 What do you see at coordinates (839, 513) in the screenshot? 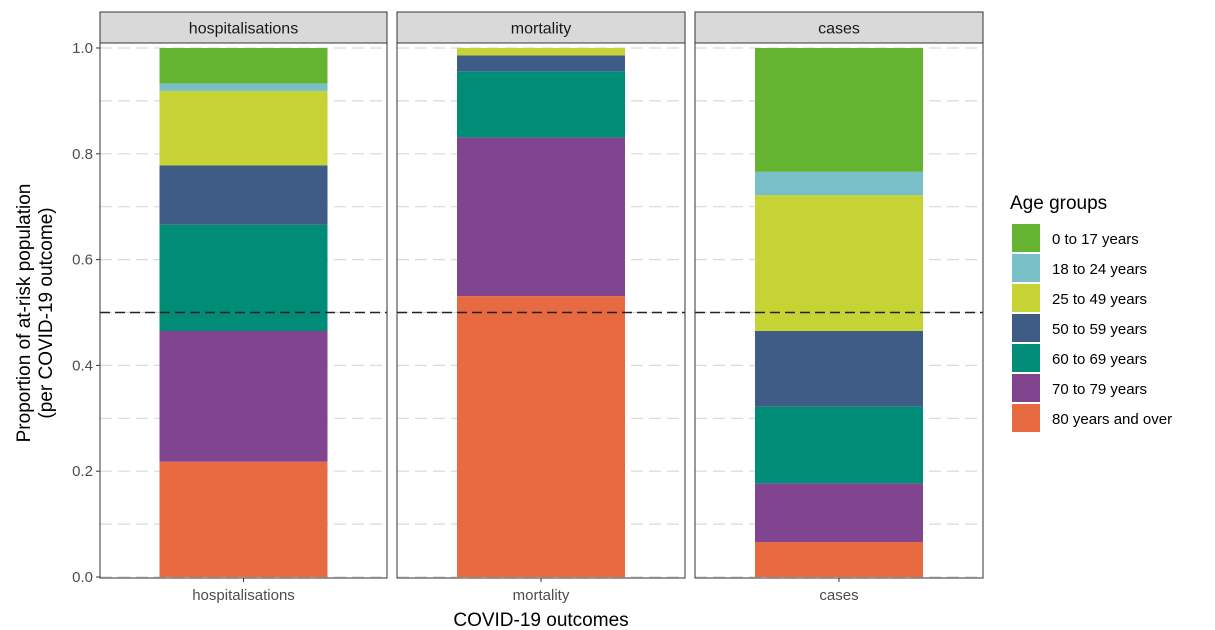
I see `bar-segment-cases-70-to-79-years` at bounding box center [839, 513].